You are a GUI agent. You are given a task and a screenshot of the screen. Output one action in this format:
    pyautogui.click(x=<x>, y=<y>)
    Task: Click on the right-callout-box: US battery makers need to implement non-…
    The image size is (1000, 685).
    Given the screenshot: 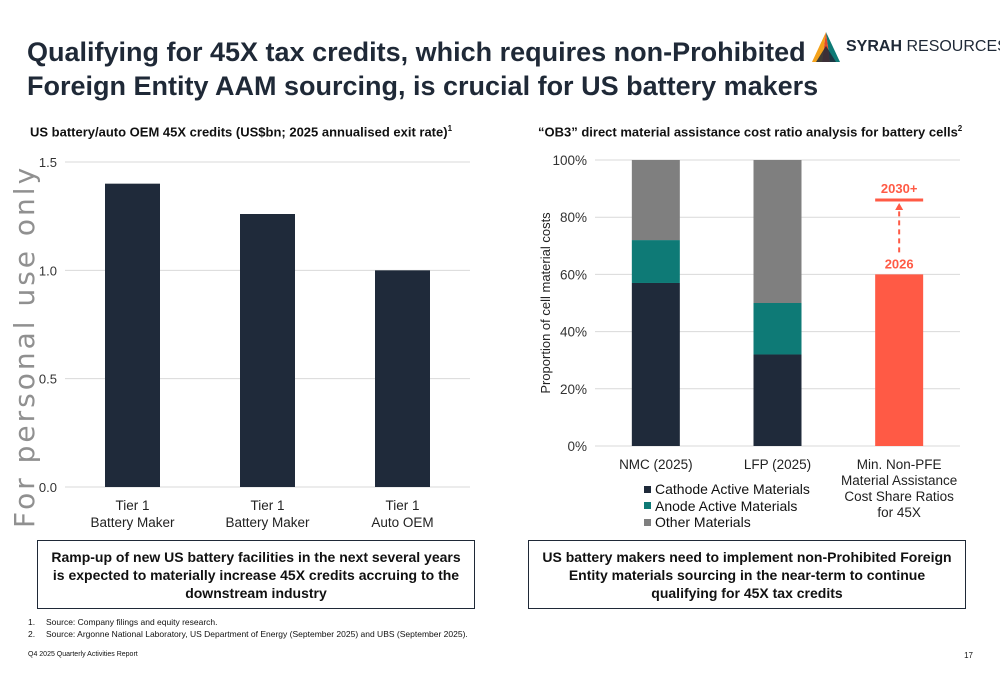 What is the action you would take?
    pyautogui.click(x=747, y=574)
    